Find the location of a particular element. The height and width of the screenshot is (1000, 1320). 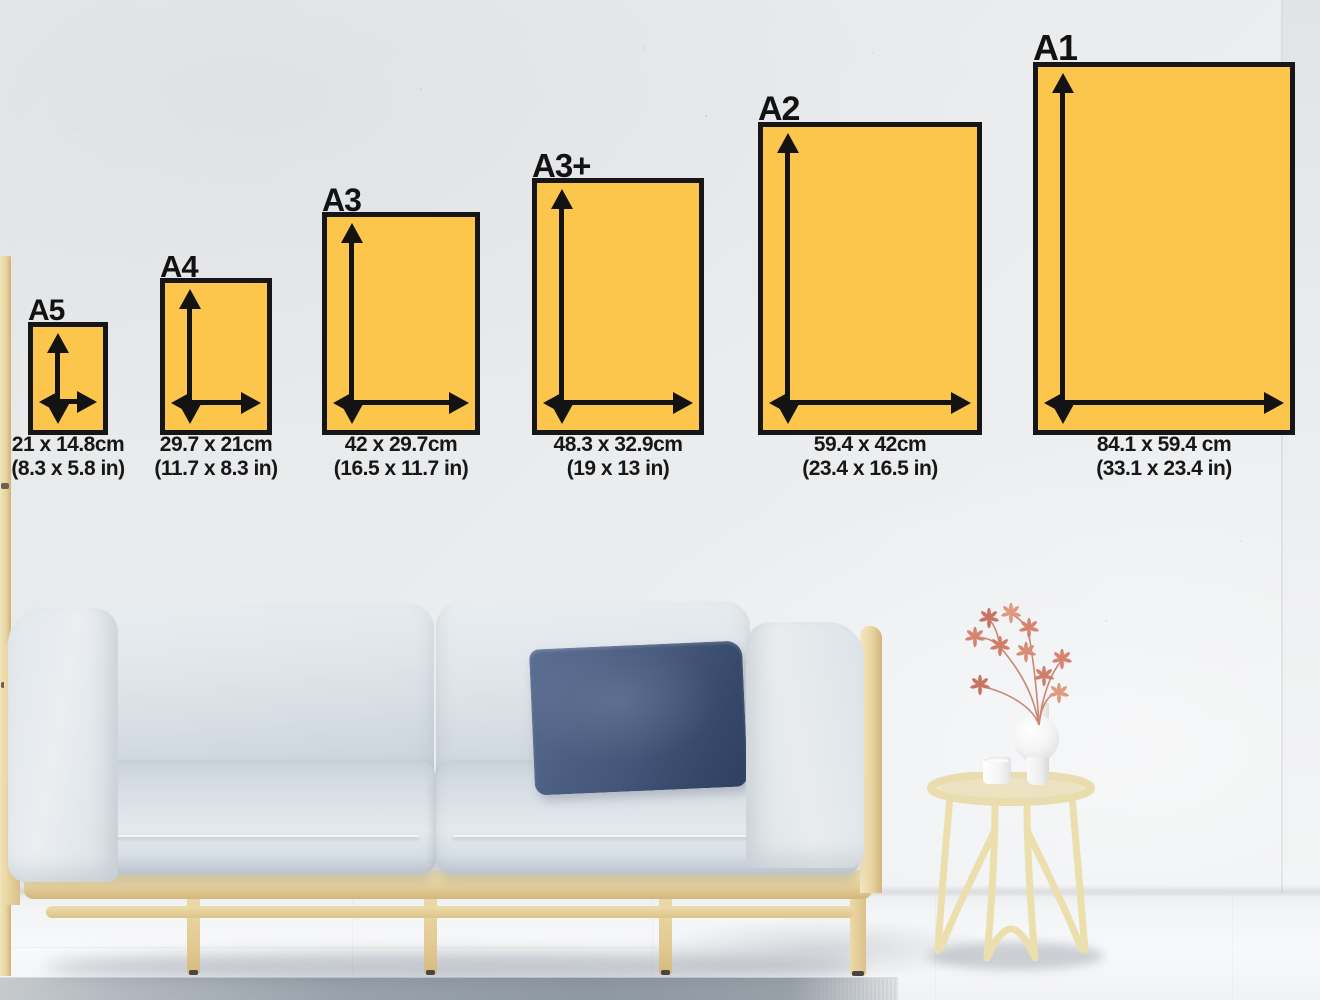

size-label-a3plus: A3+ is located at coordinates (561, 165).